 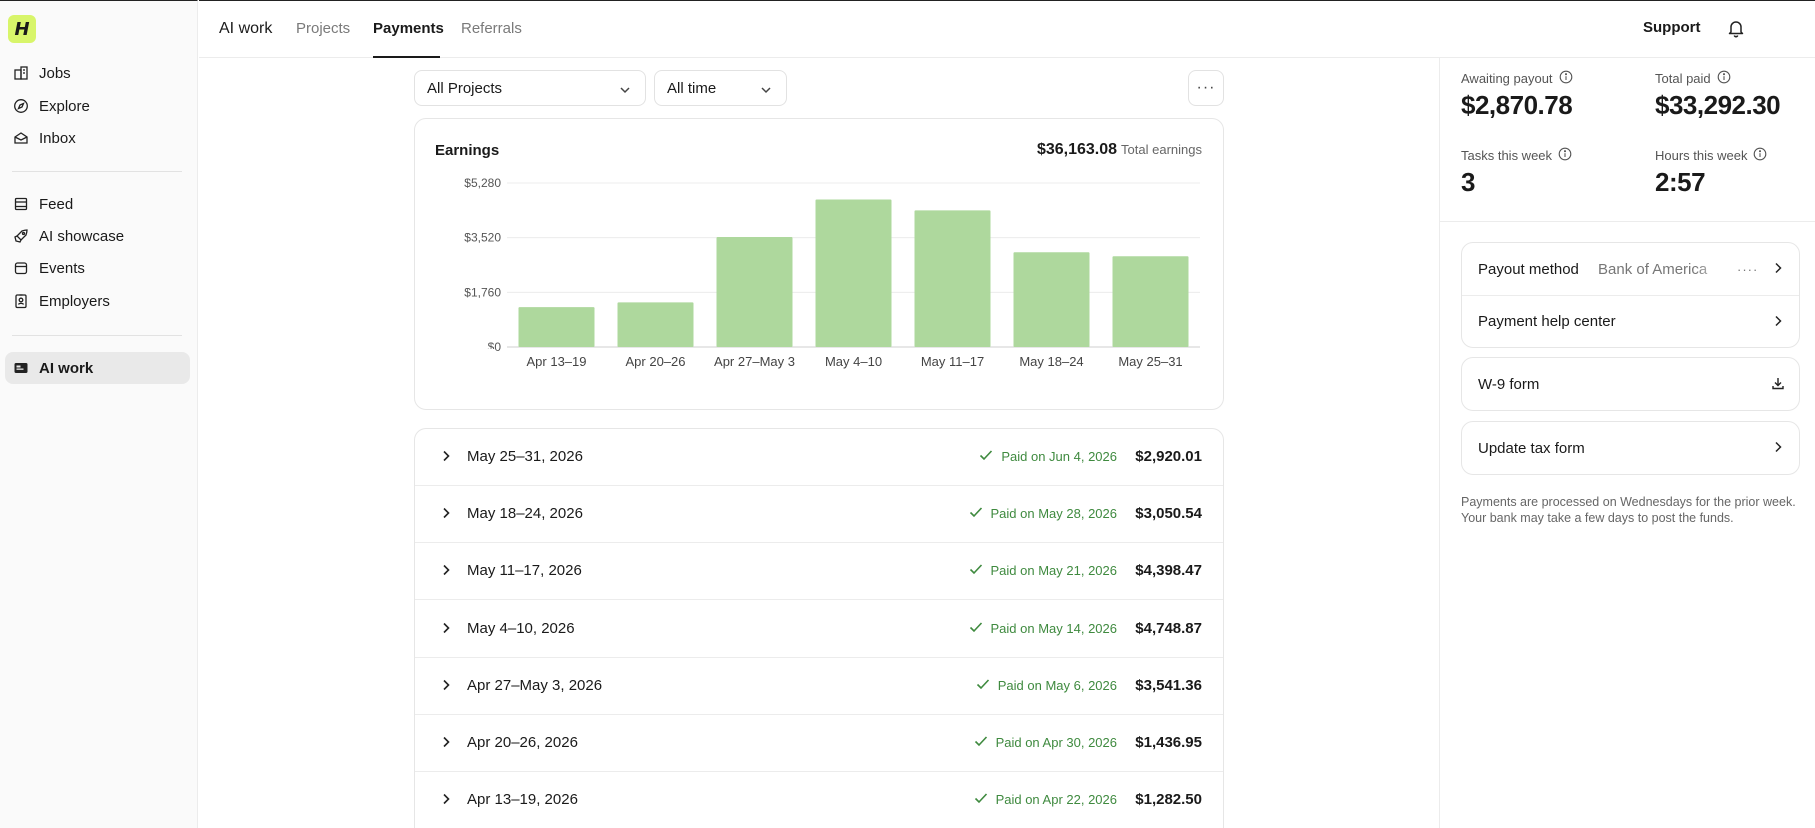 What do you see at coordinates (656, 361) in the screenshot?
I see `x-tick-label: Apr 20–26` at bounding box center [656, 361].